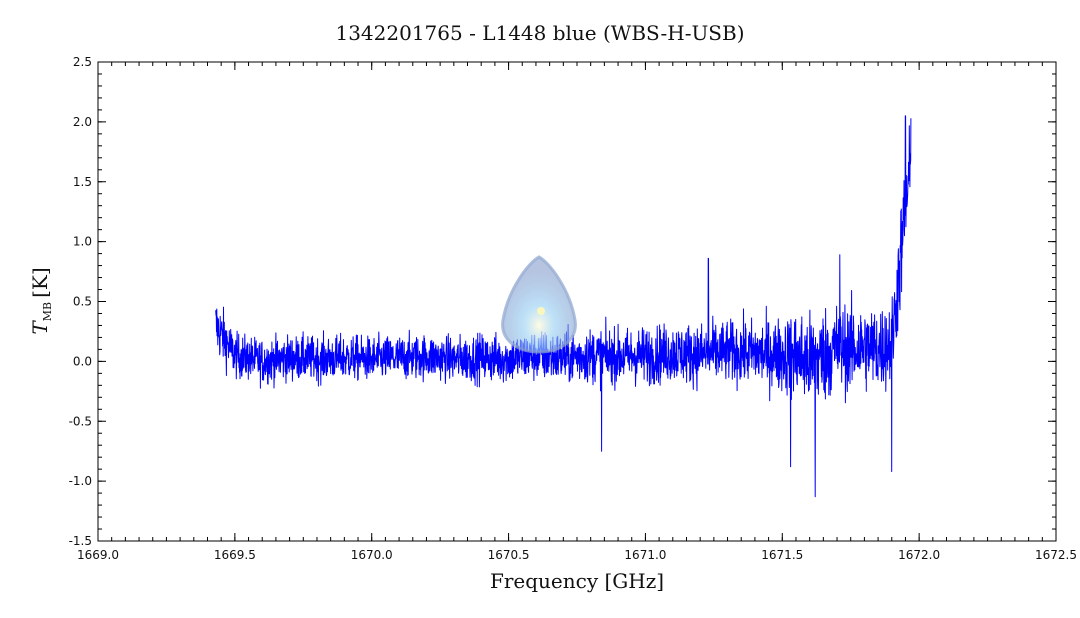 This screenshot has width=1080, height=618. What do you see at coordinates (80, 421) in the screenshot?
I see `y-tick-label: -0.5` at bounding box center [80, 421].